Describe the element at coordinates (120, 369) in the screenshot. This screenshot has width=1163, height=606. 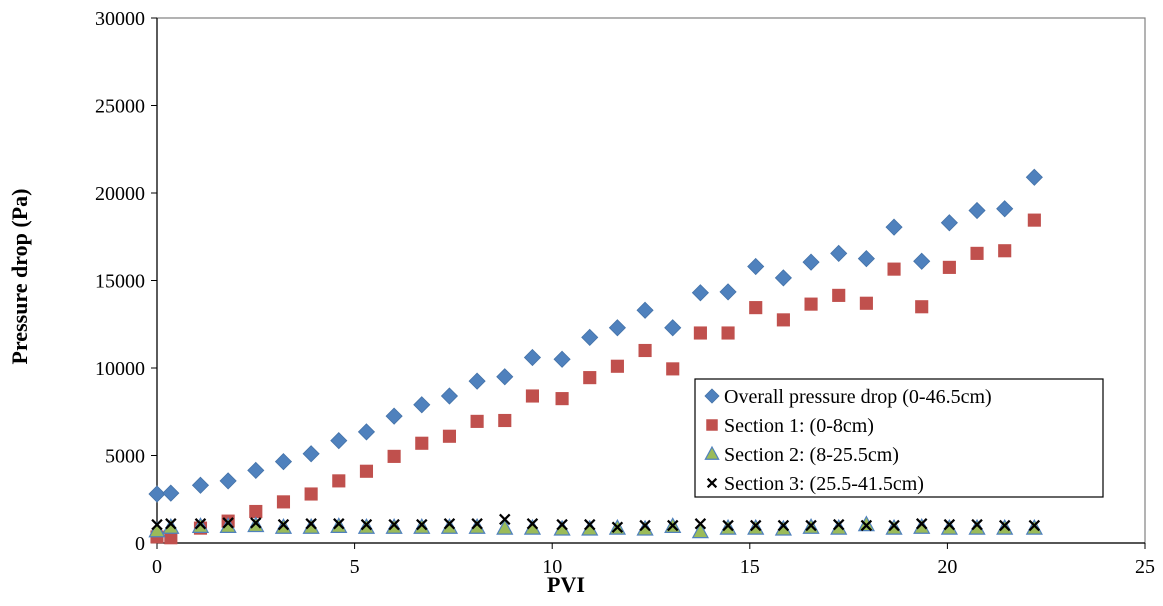
I see `y-tick-label: 10000` at that location.